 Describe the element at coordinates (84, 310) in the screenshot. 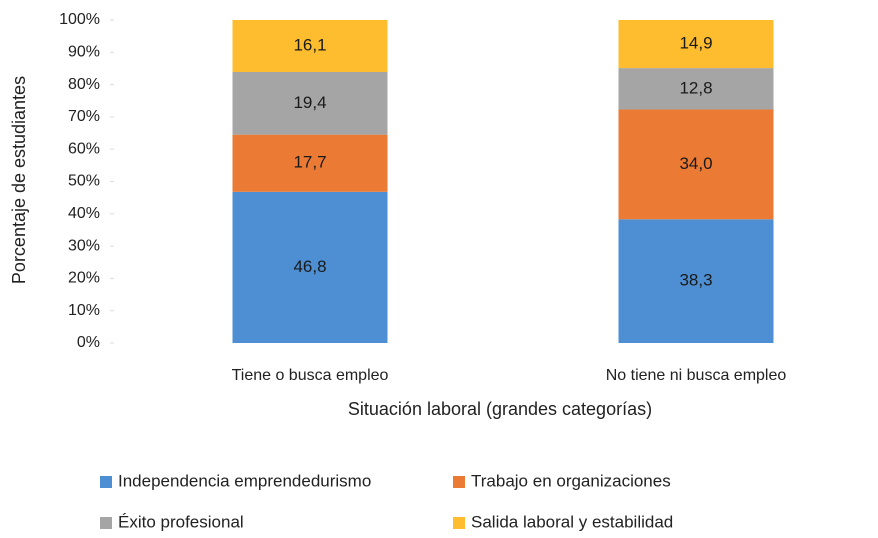

I see `y-tick-label: 10%` at that location.